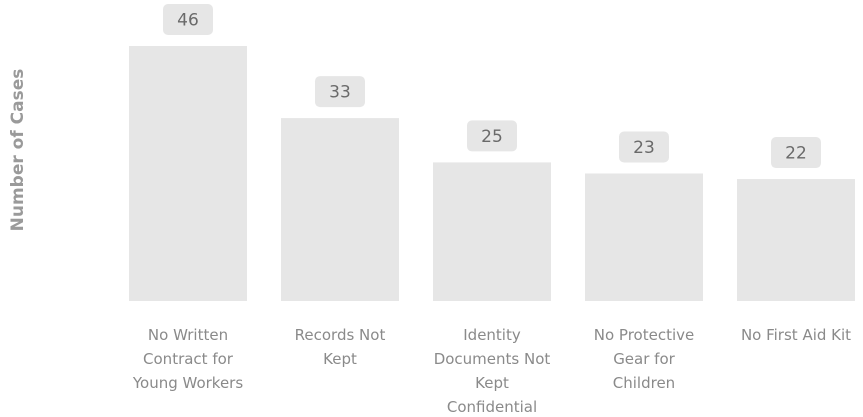 This screenshot has width=863, height=417. I want to click on x-tick-label-2: Records Not Kept, so click(340, 347).